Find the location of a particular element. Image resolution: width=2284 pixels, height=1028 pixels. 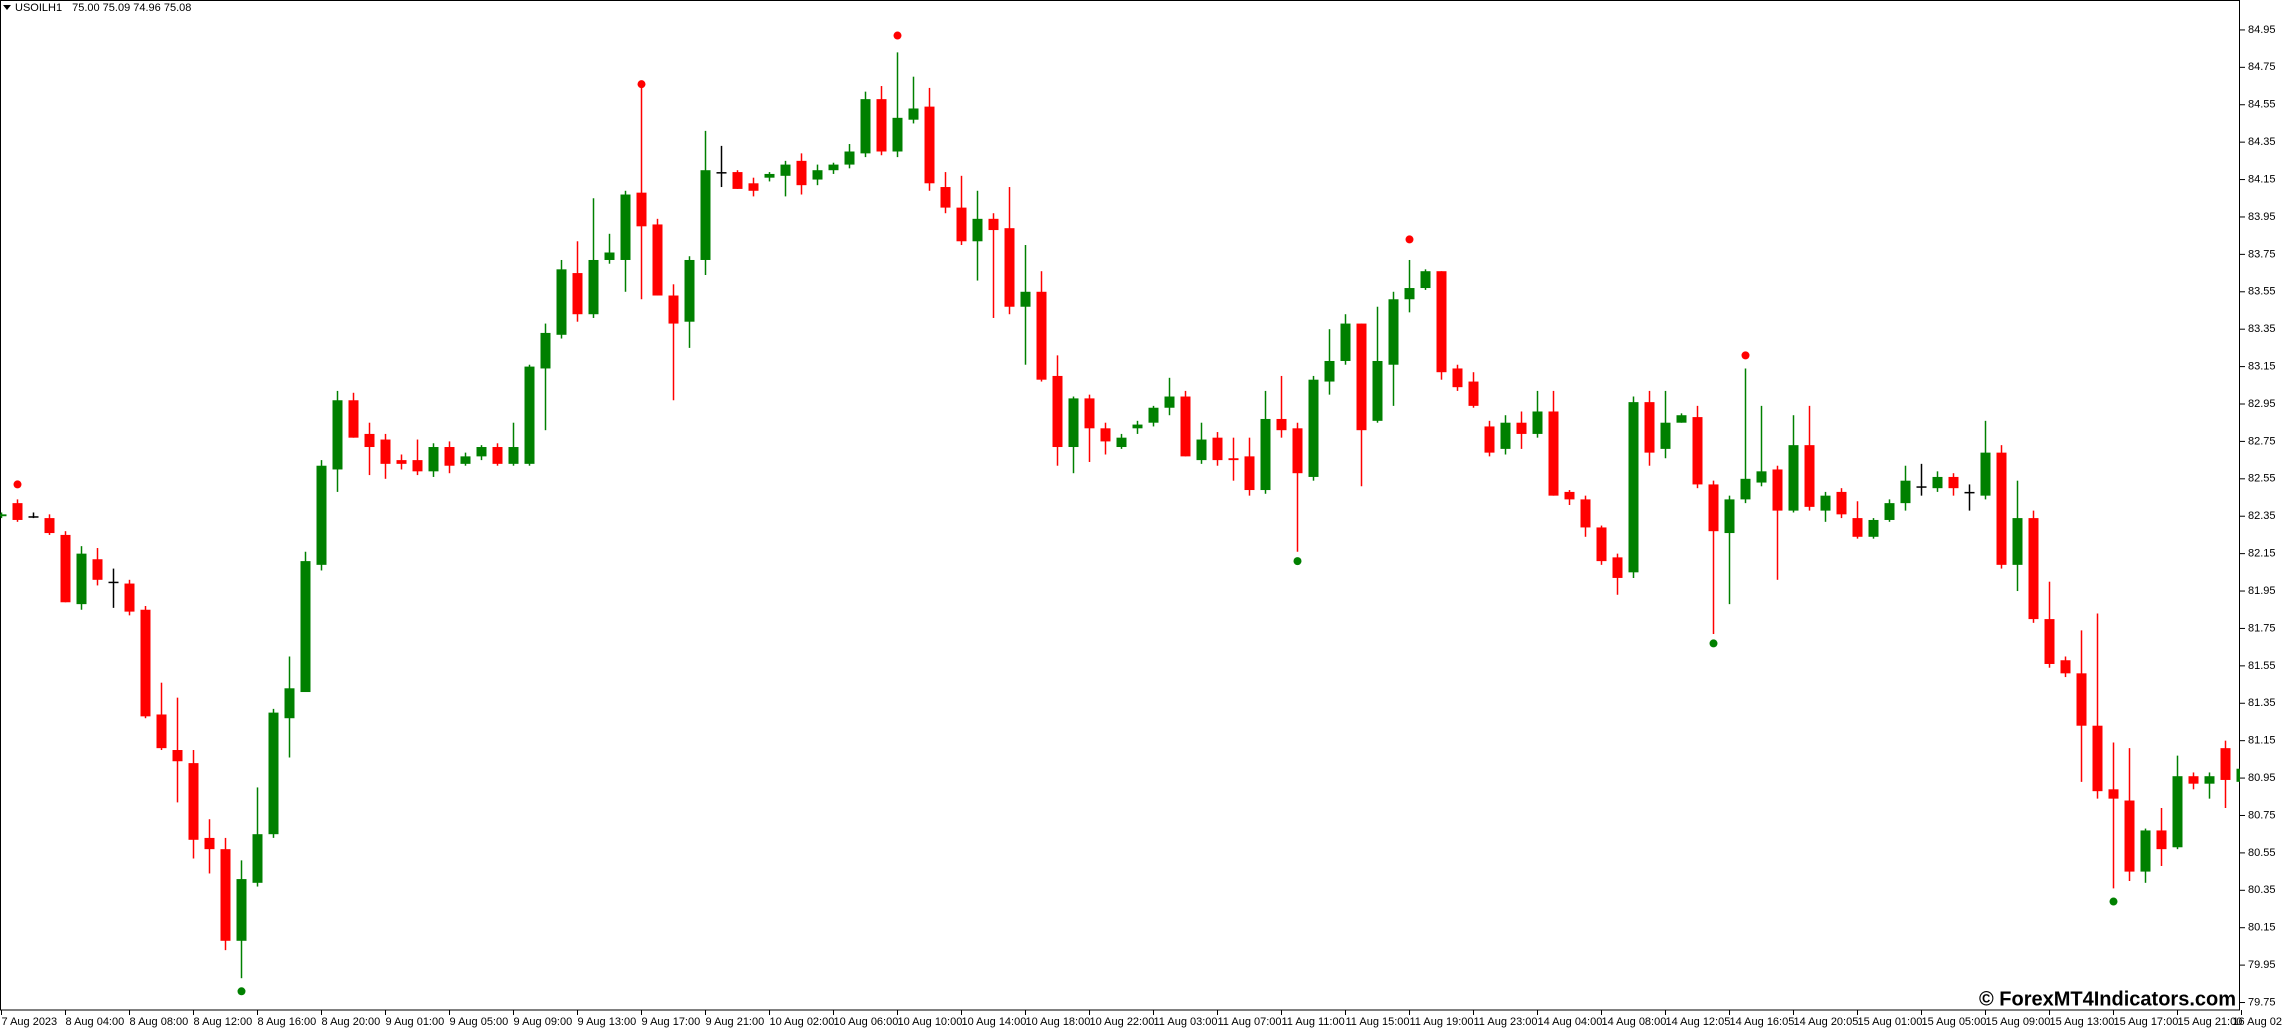

x-tick-label: 14 Aug 20:05 is located at coordinates (1826, 1022).